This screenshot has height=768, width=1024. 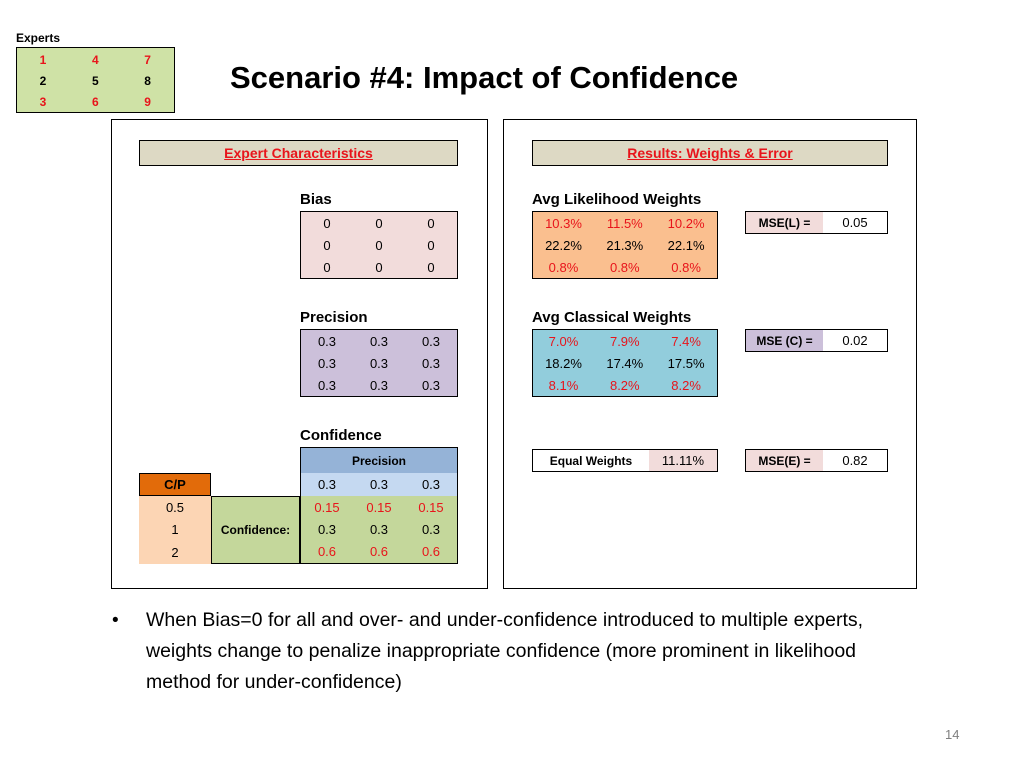 I want to click on mse-c-label: MSE (C) =, so click(x=784, y=340).